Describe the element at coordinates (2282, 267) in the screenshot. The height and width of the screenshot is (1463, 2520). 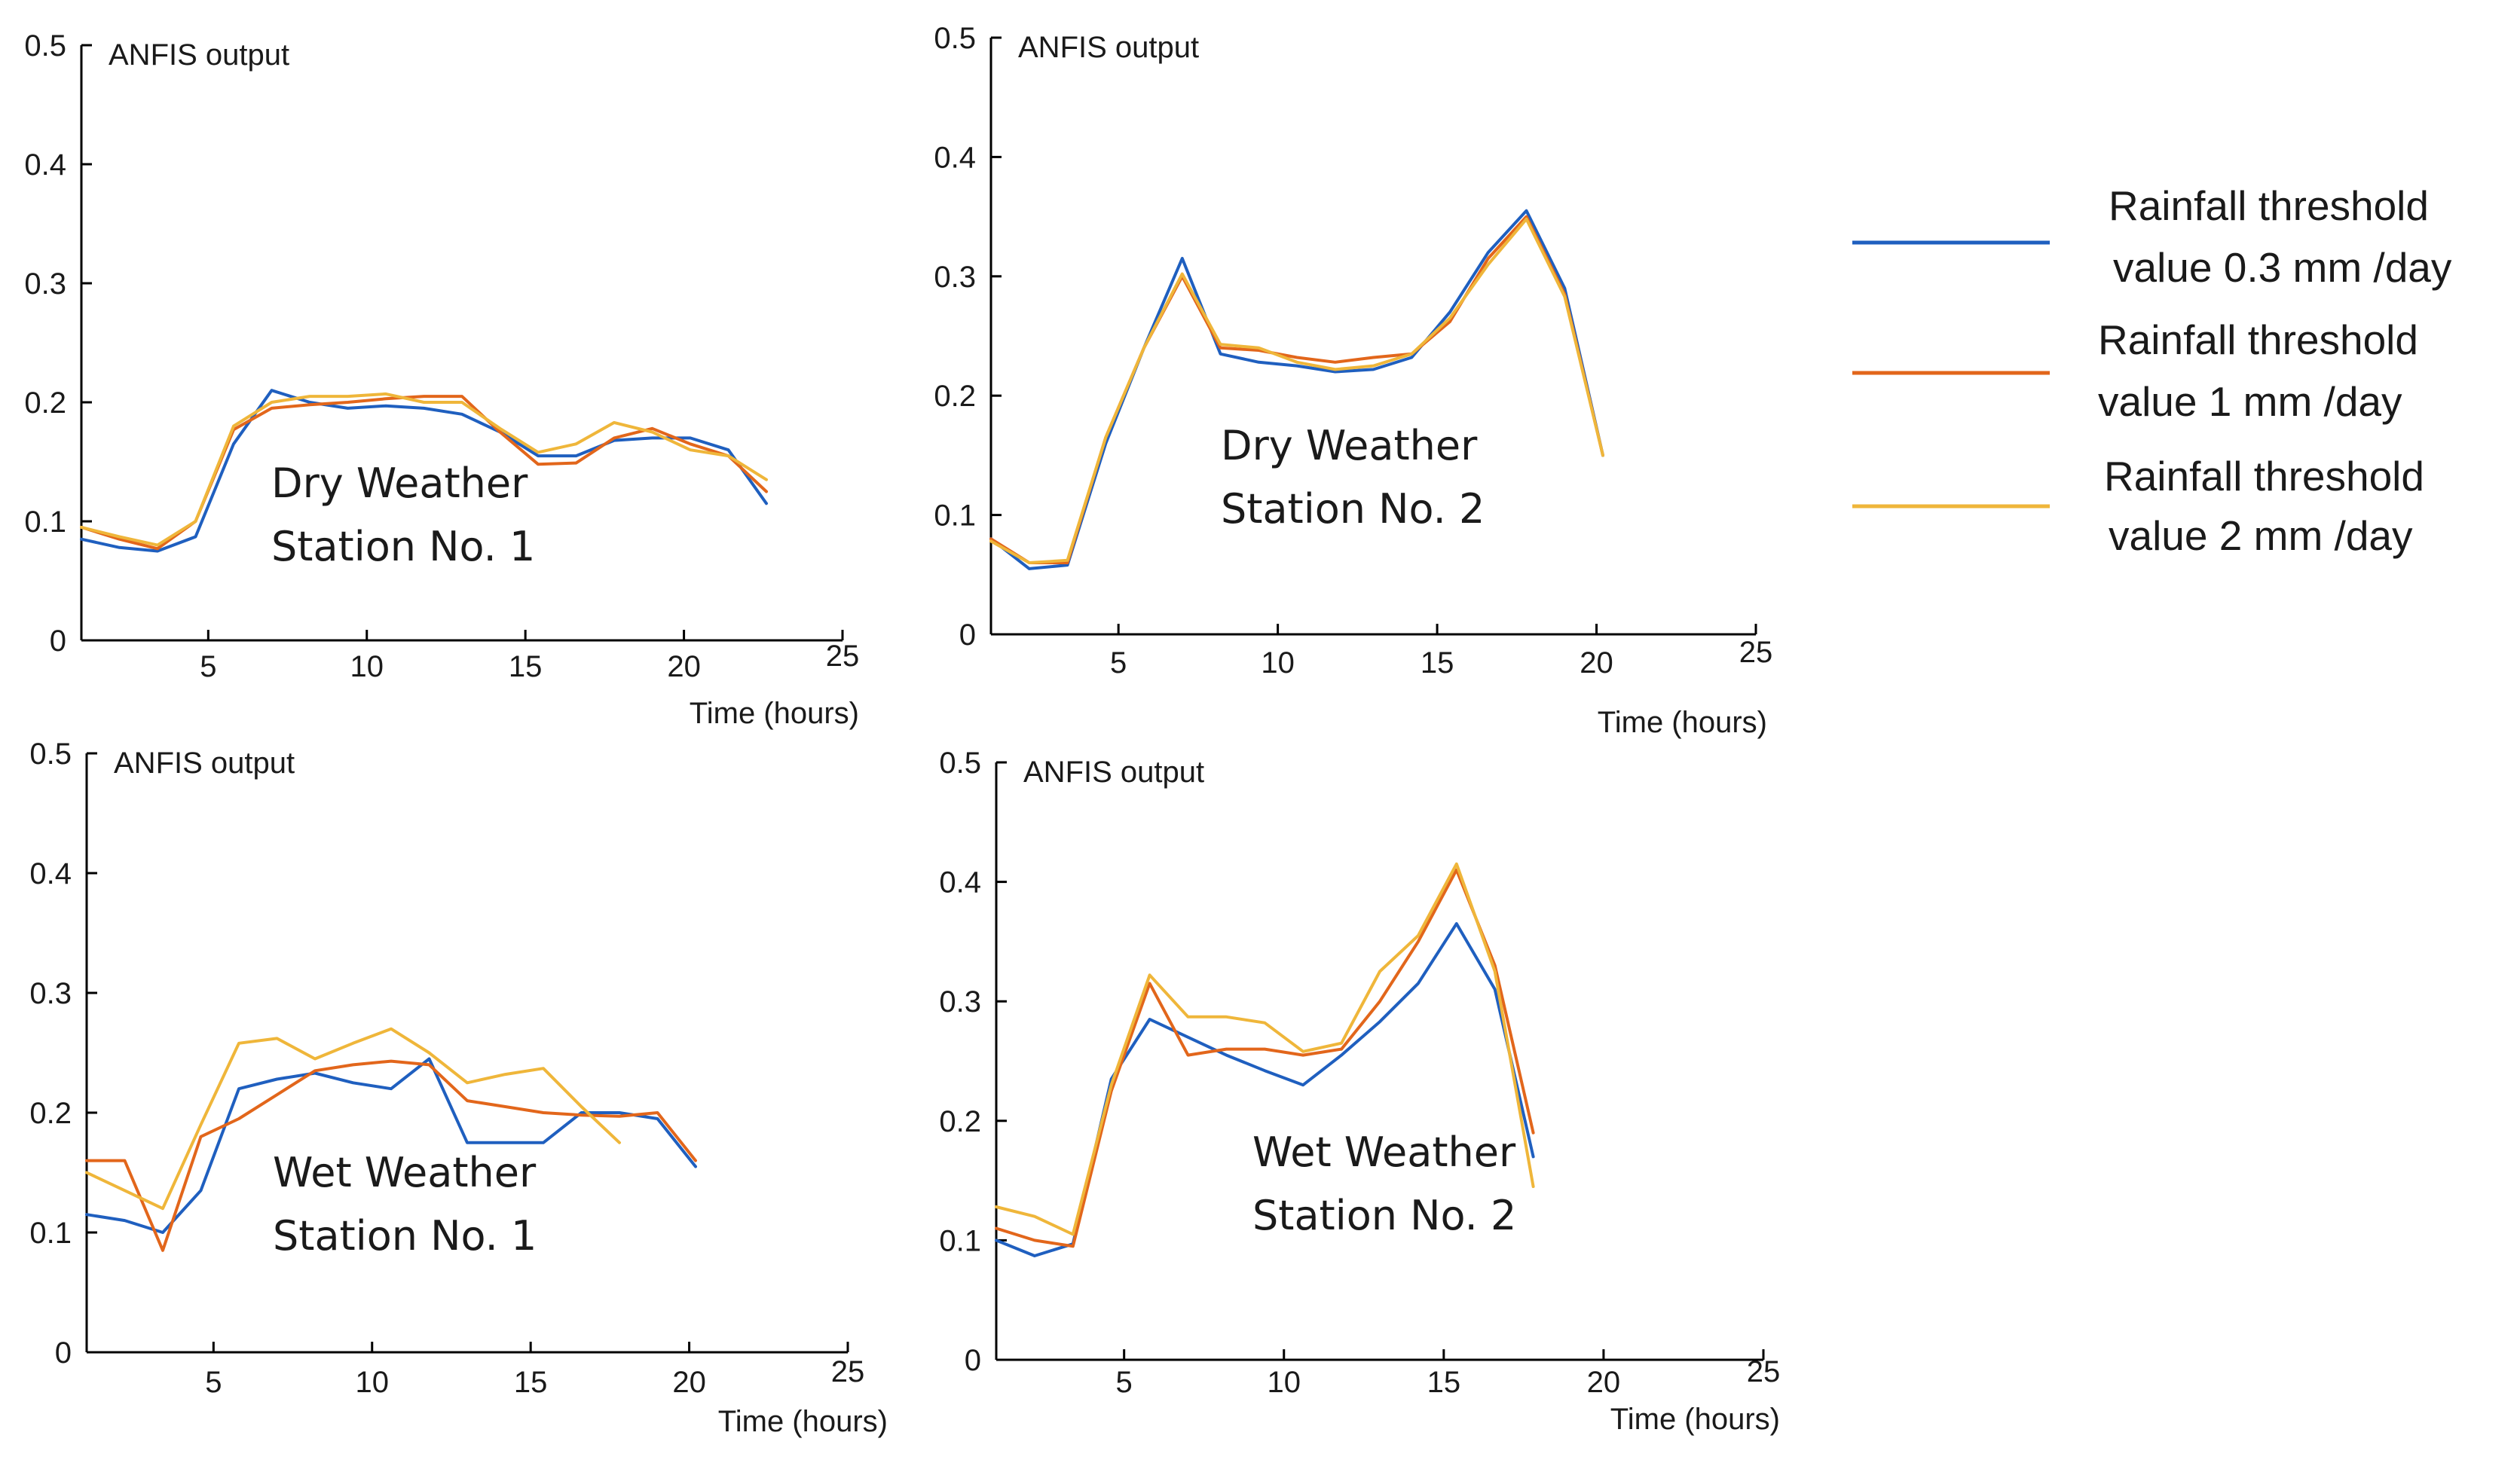
I see `legend-label: value 0.3 mm /day` at that location.